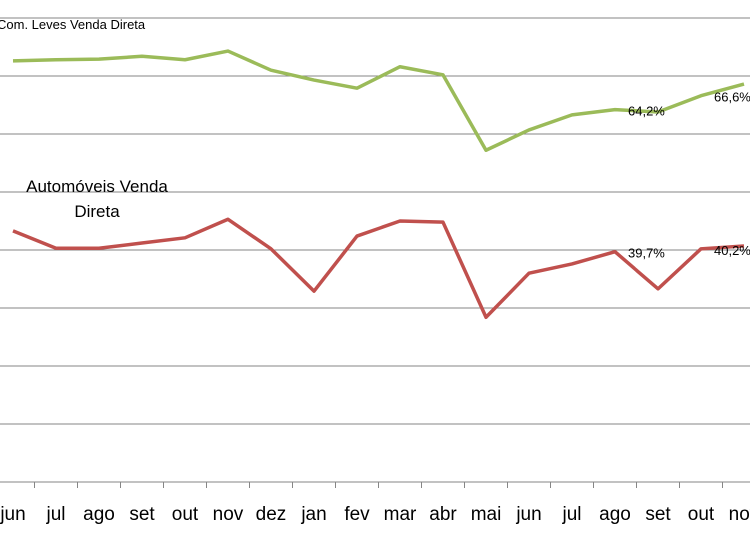 The width and height of the screenshot is (750, 536). Describe the element at coordinates (357, 514) in the screenshot. I see `x-tick-label: fev` at that location.